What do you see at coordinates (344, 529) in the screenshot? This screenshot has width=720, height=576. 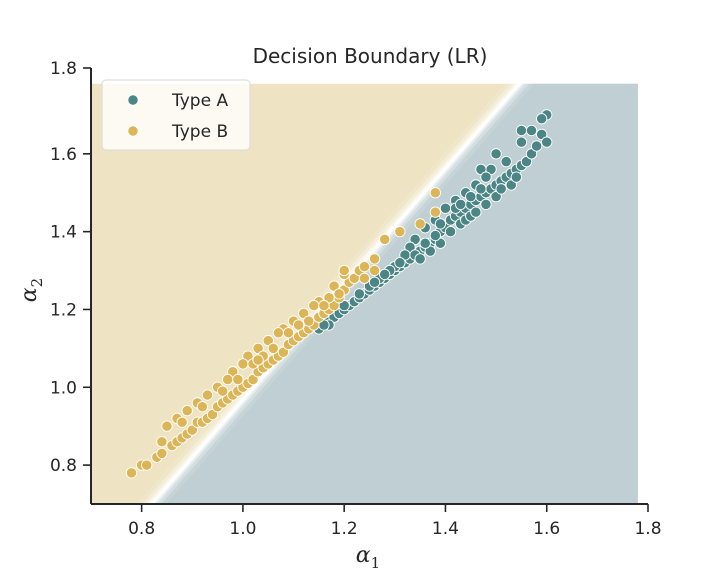 I see `x-tick-label-2: 1.2` at bounding box center [344, 529].